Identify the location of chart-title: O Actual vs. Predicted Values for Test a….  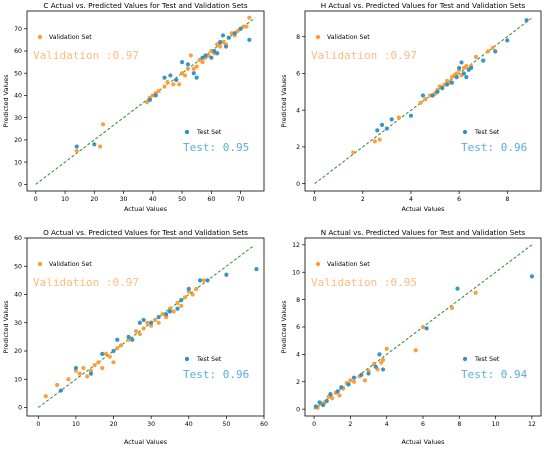
(145, 232).